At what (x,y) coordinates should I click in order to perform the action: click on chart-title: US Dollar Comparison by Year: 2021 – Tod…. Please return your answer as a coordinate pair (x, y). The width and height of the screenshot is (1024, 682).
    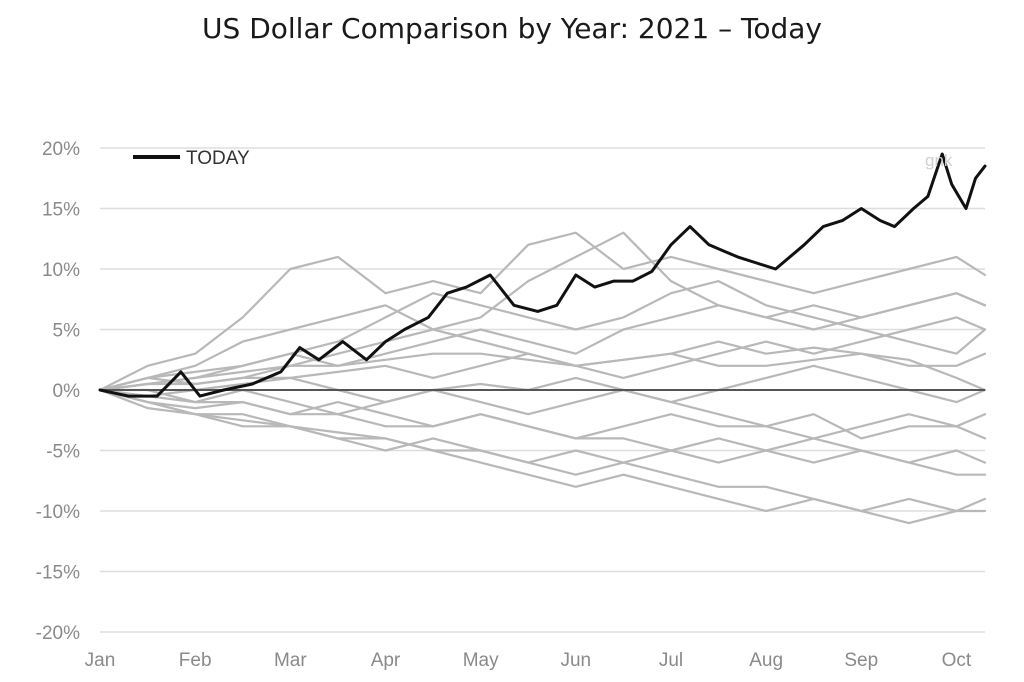
    Looking at the image, I should click on (512, 28).